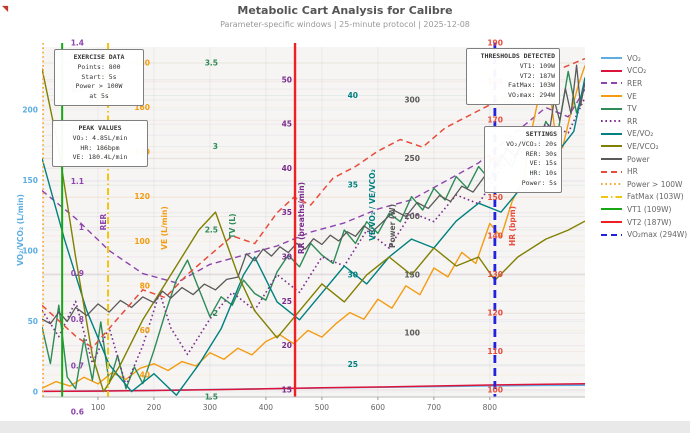 Image resolution: width=690 pixels, height=433 pixels. Describe the element at coordinates (287, 389) in the screenshot. I see `y-tick-label-rr: 15` at that location.